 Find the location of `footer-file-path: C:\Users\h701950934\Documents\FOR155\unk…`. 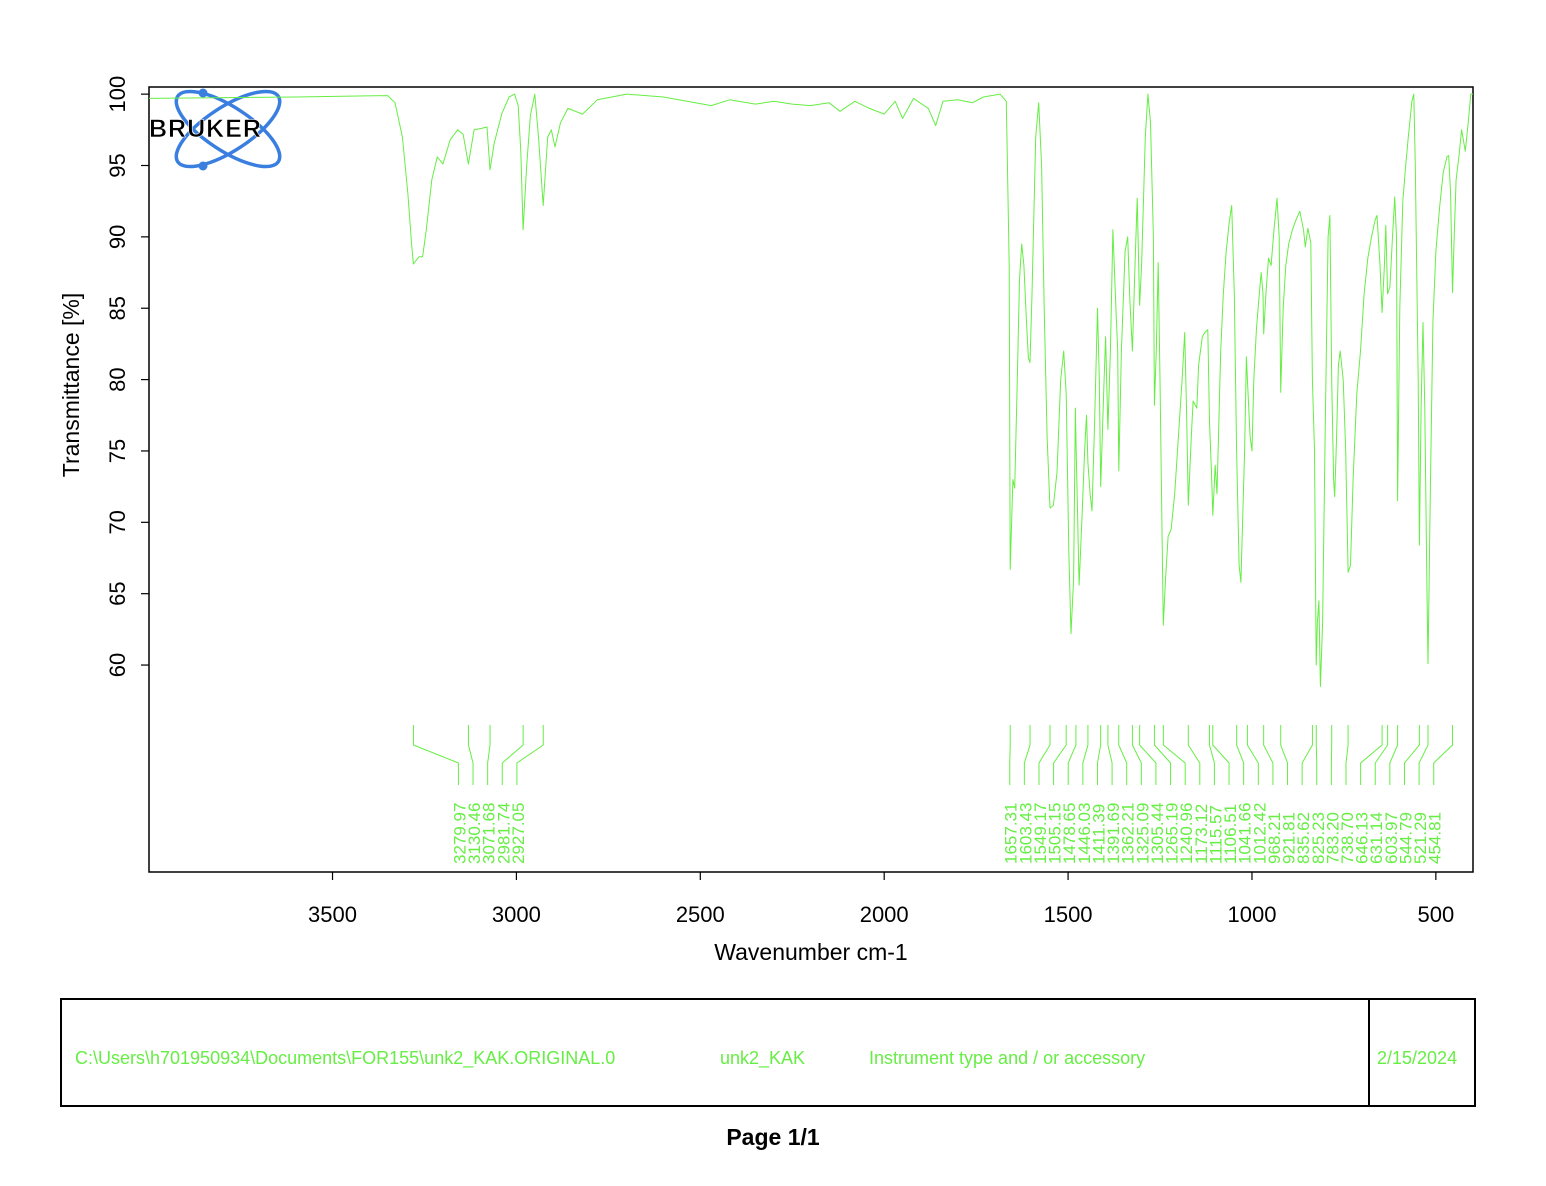

footer-file-path: C:\Users\h701950934\Documents\FOR155\unk… is located at coordinates (345, 1058).